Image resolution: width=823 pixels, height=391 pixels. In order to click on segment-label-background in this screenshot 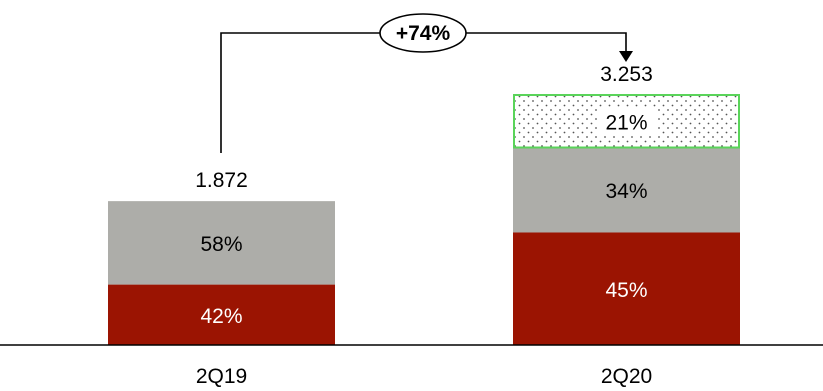, I will do `click(626, 121)`.